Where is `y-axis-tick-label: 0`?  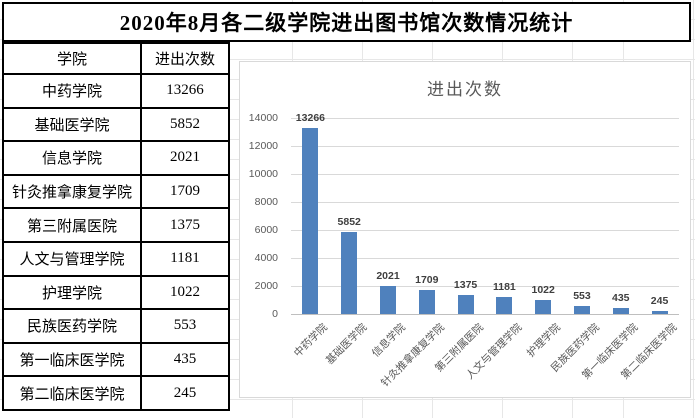
y-axis-tick-label: 0 is located at coordinates (275, 314).